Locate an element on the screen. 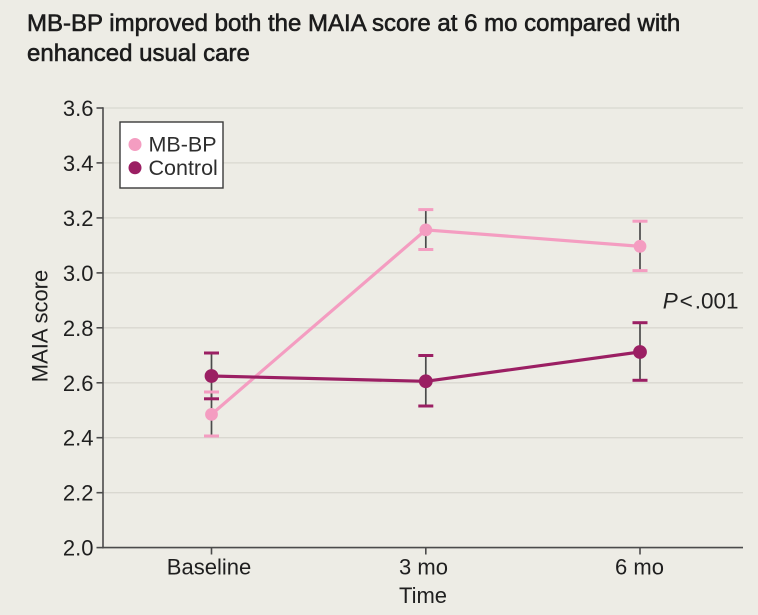 The width and height of the screenshot is (758, 615). svg-text: 2.0 is located at coordinates (78, 548).